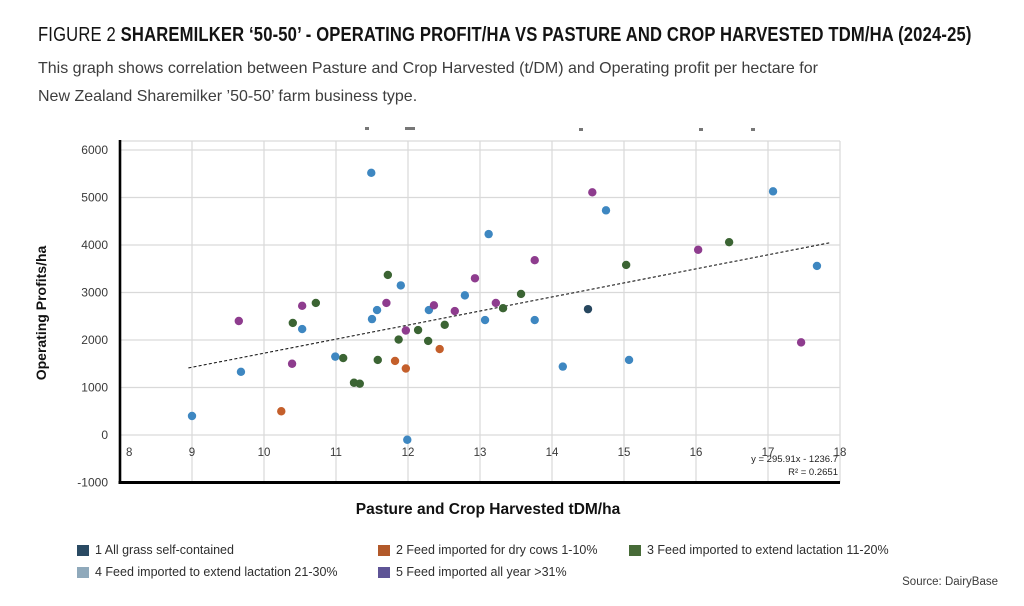 This screenshot has width=1024, height=606. Describe the element at coordinates (950, 582) in the screenshot. I see `source-credit: Source: DairyBase` at that location.